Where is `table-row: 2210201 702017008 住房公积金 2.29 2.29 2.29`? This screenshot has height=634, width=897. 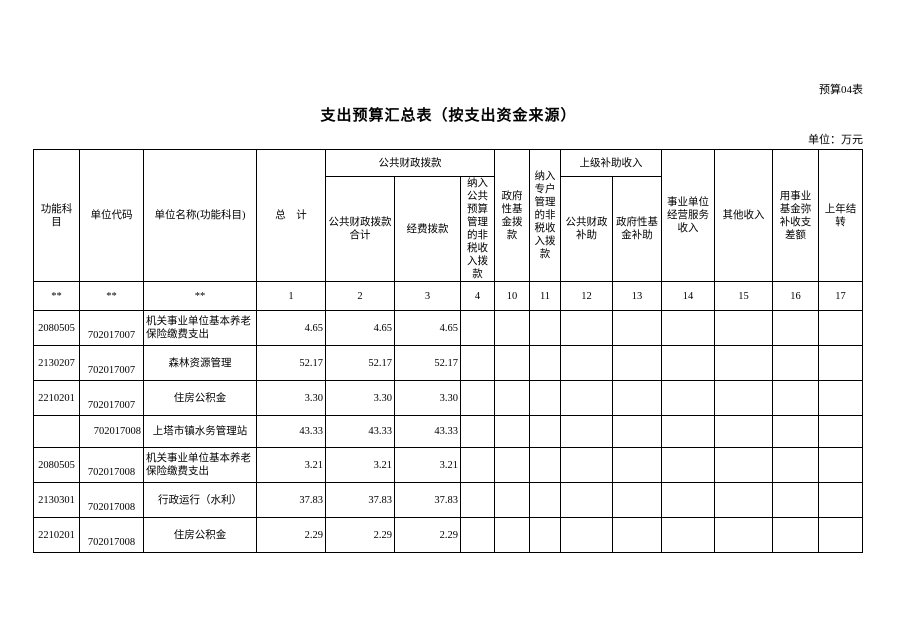
table-row: 2210201 702017008 住房公积金 2.29 2.29 2.29 is located at coordinates (448, 535).